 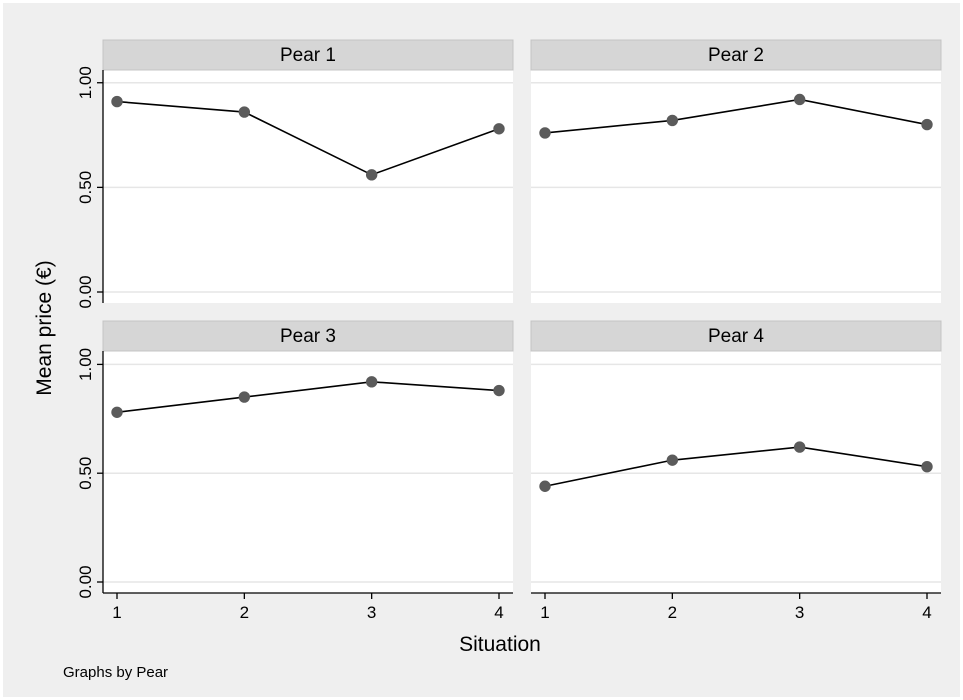 I want to click on panel-4-x-tick-label: 2, so click(x=672, y=612).